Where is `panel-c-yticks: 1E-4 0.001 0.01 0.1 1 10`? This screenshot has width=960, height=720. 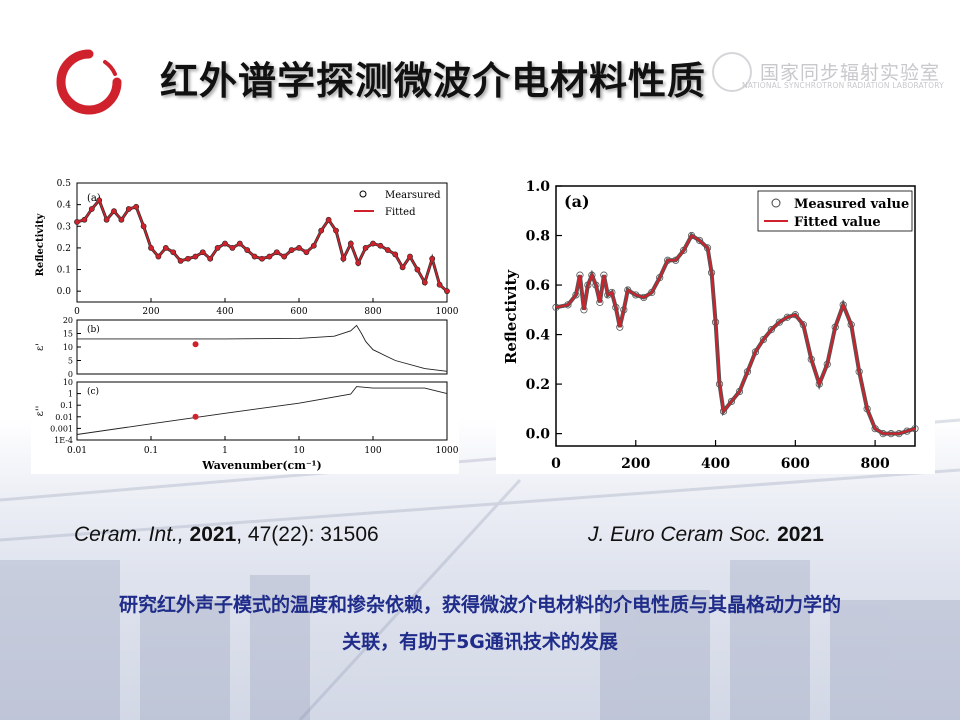 panel-c-yticks: 1E-4 0.001 0.01 0.1 1 10 is located at coordinates (65, 411).